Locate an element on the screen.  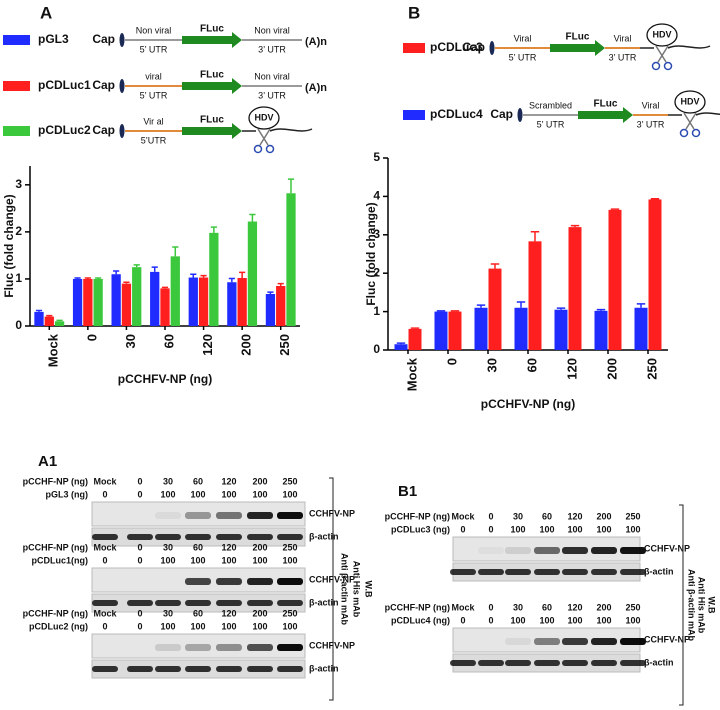
legend-label: pGL3 is located at coordinates (53, 39).